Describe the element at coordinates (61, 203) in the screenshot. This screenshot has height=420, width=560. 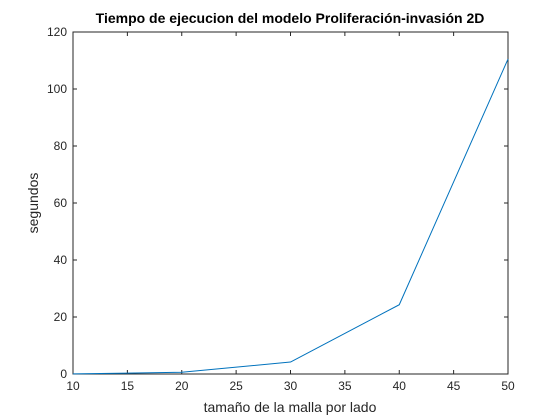
I see `y-tick-label: 60` at that location.